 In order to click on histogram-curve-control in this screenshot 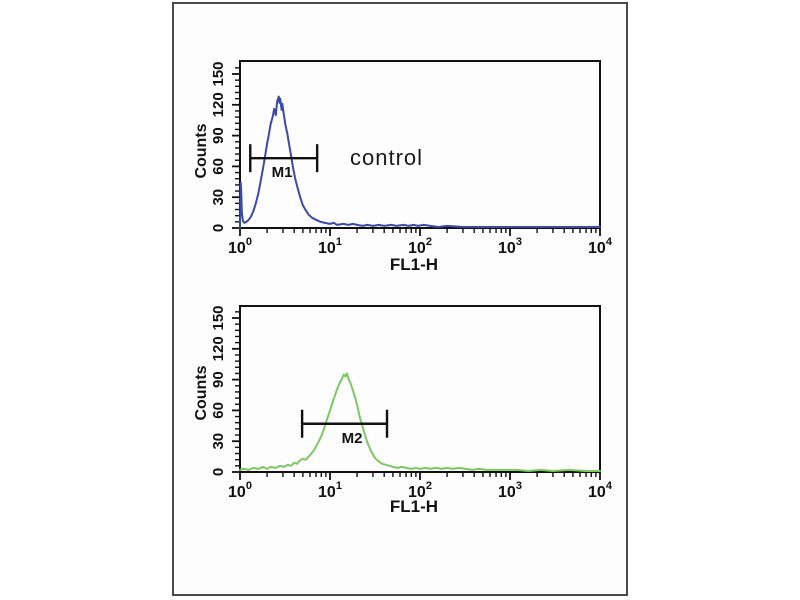, I will do `click(420, 162)`.